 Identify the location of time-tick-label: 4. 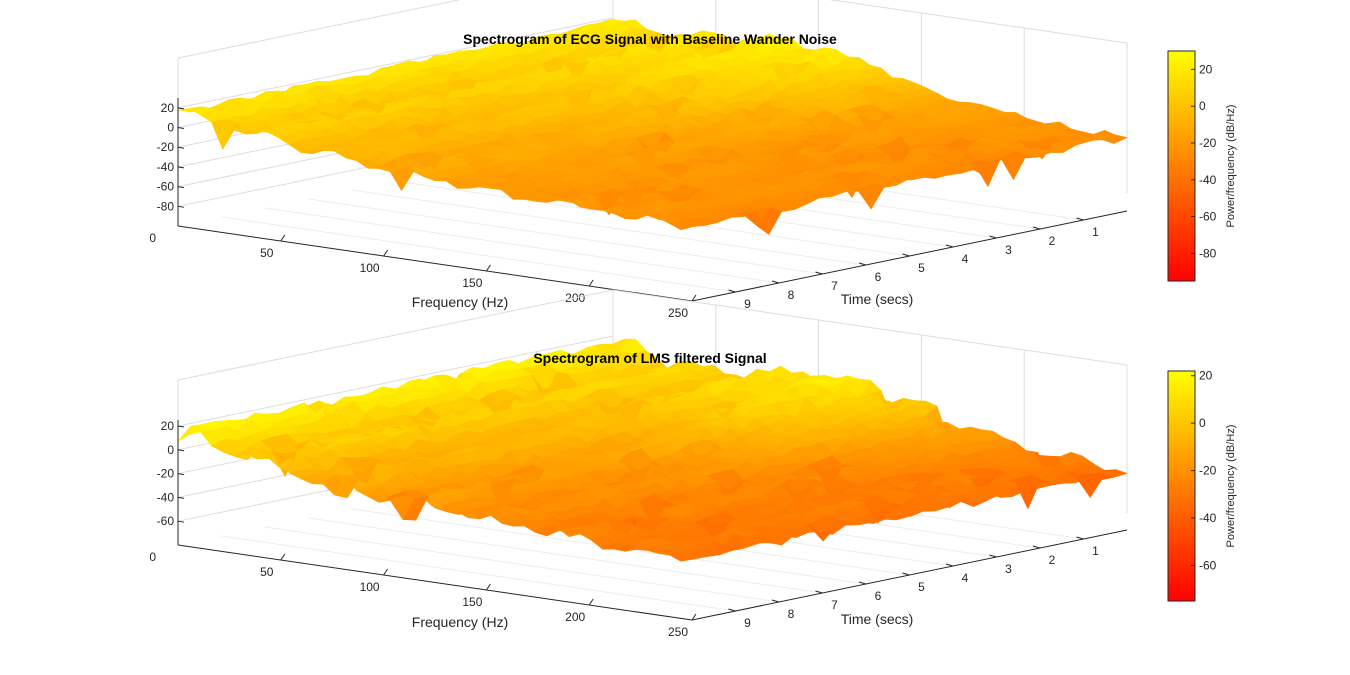
(965, 578).